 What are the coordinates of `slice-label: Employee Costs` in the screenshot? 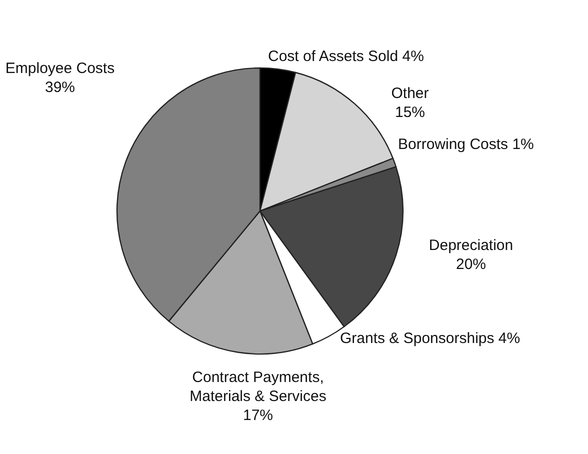 It's located at (60, 68).